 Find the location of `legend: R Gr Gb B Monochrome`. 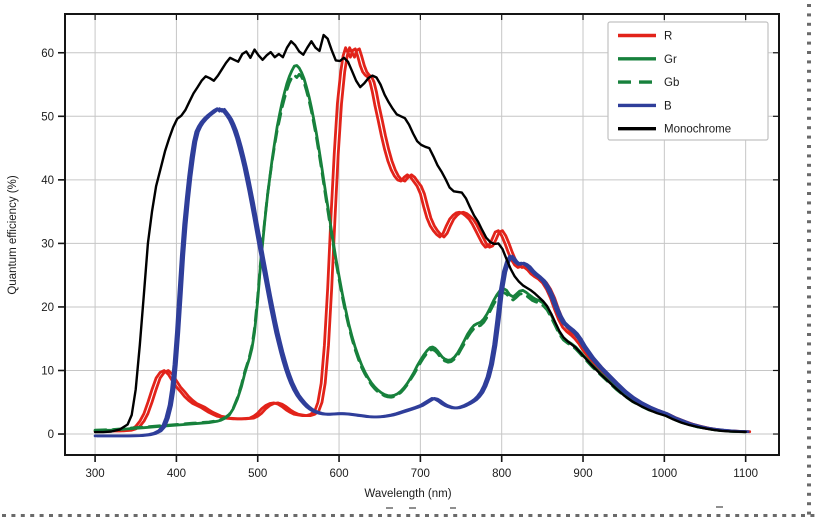

legend: R Gr Gb B Monochrome is located at coordinates (688, 81).